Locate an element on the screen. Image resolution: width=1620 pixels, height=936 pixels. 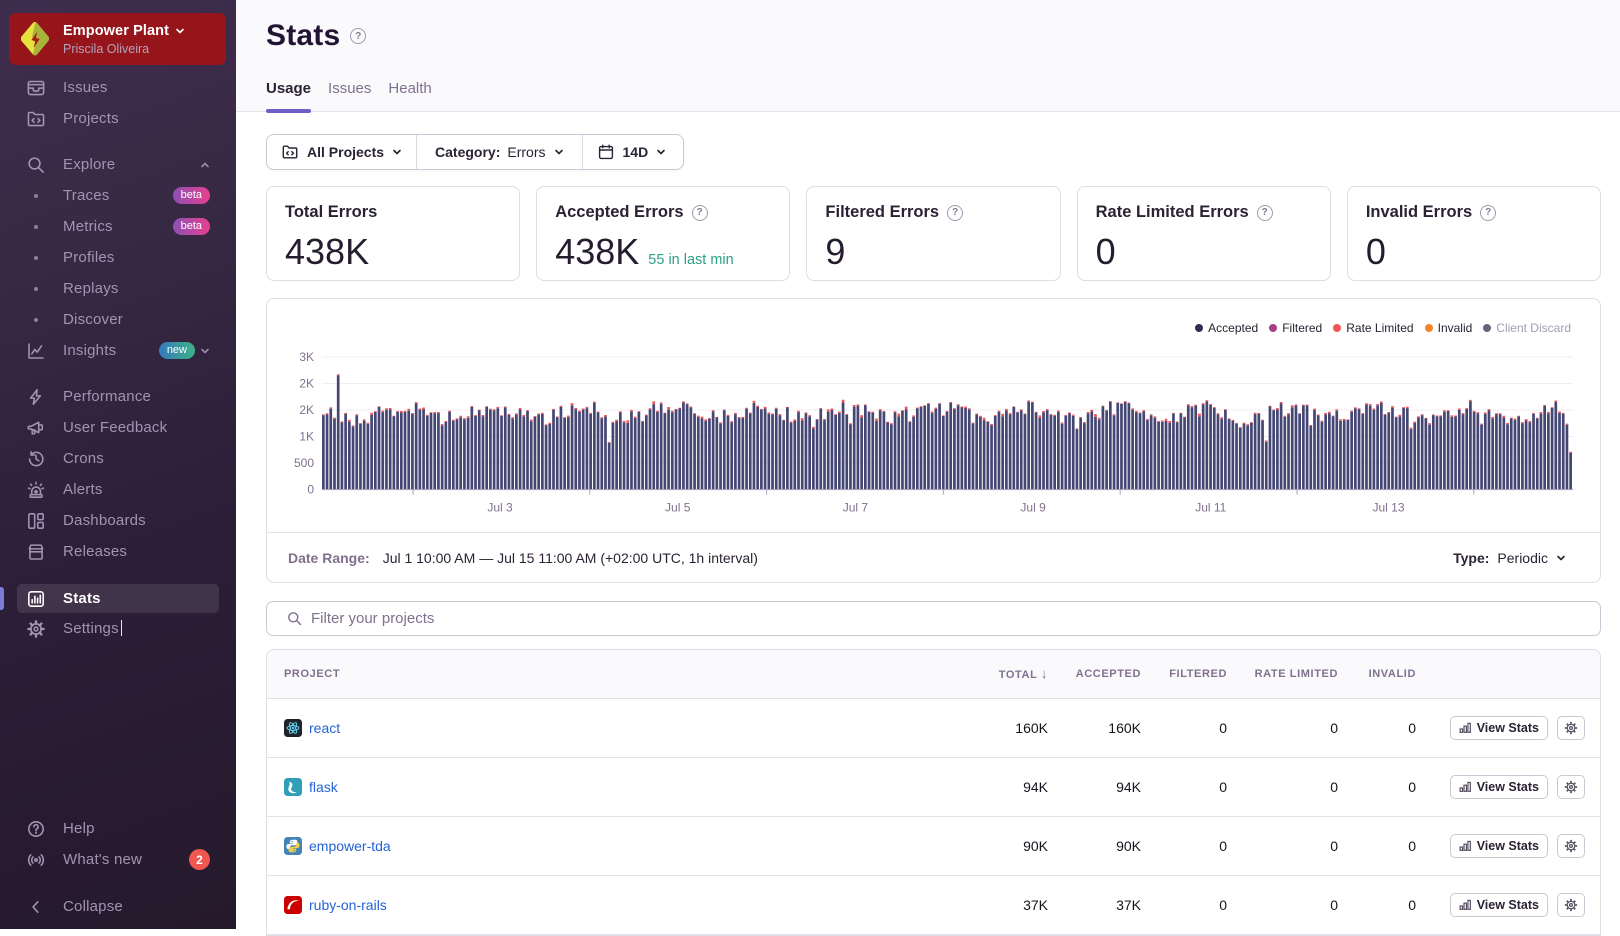
svg-text: Jul 11 is located at coordinates (1210, 508).